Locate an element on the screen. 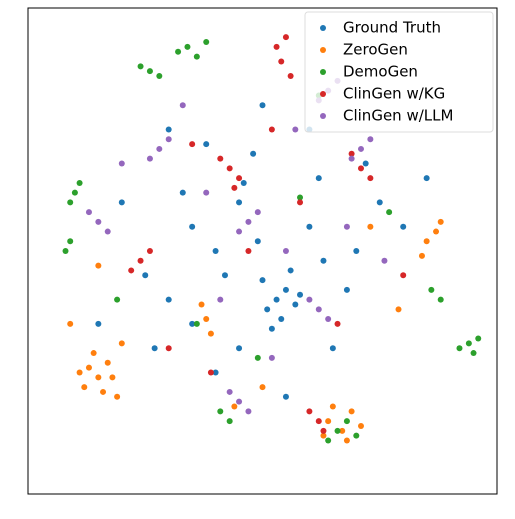  legend-box is located at coordinates (399, 72).